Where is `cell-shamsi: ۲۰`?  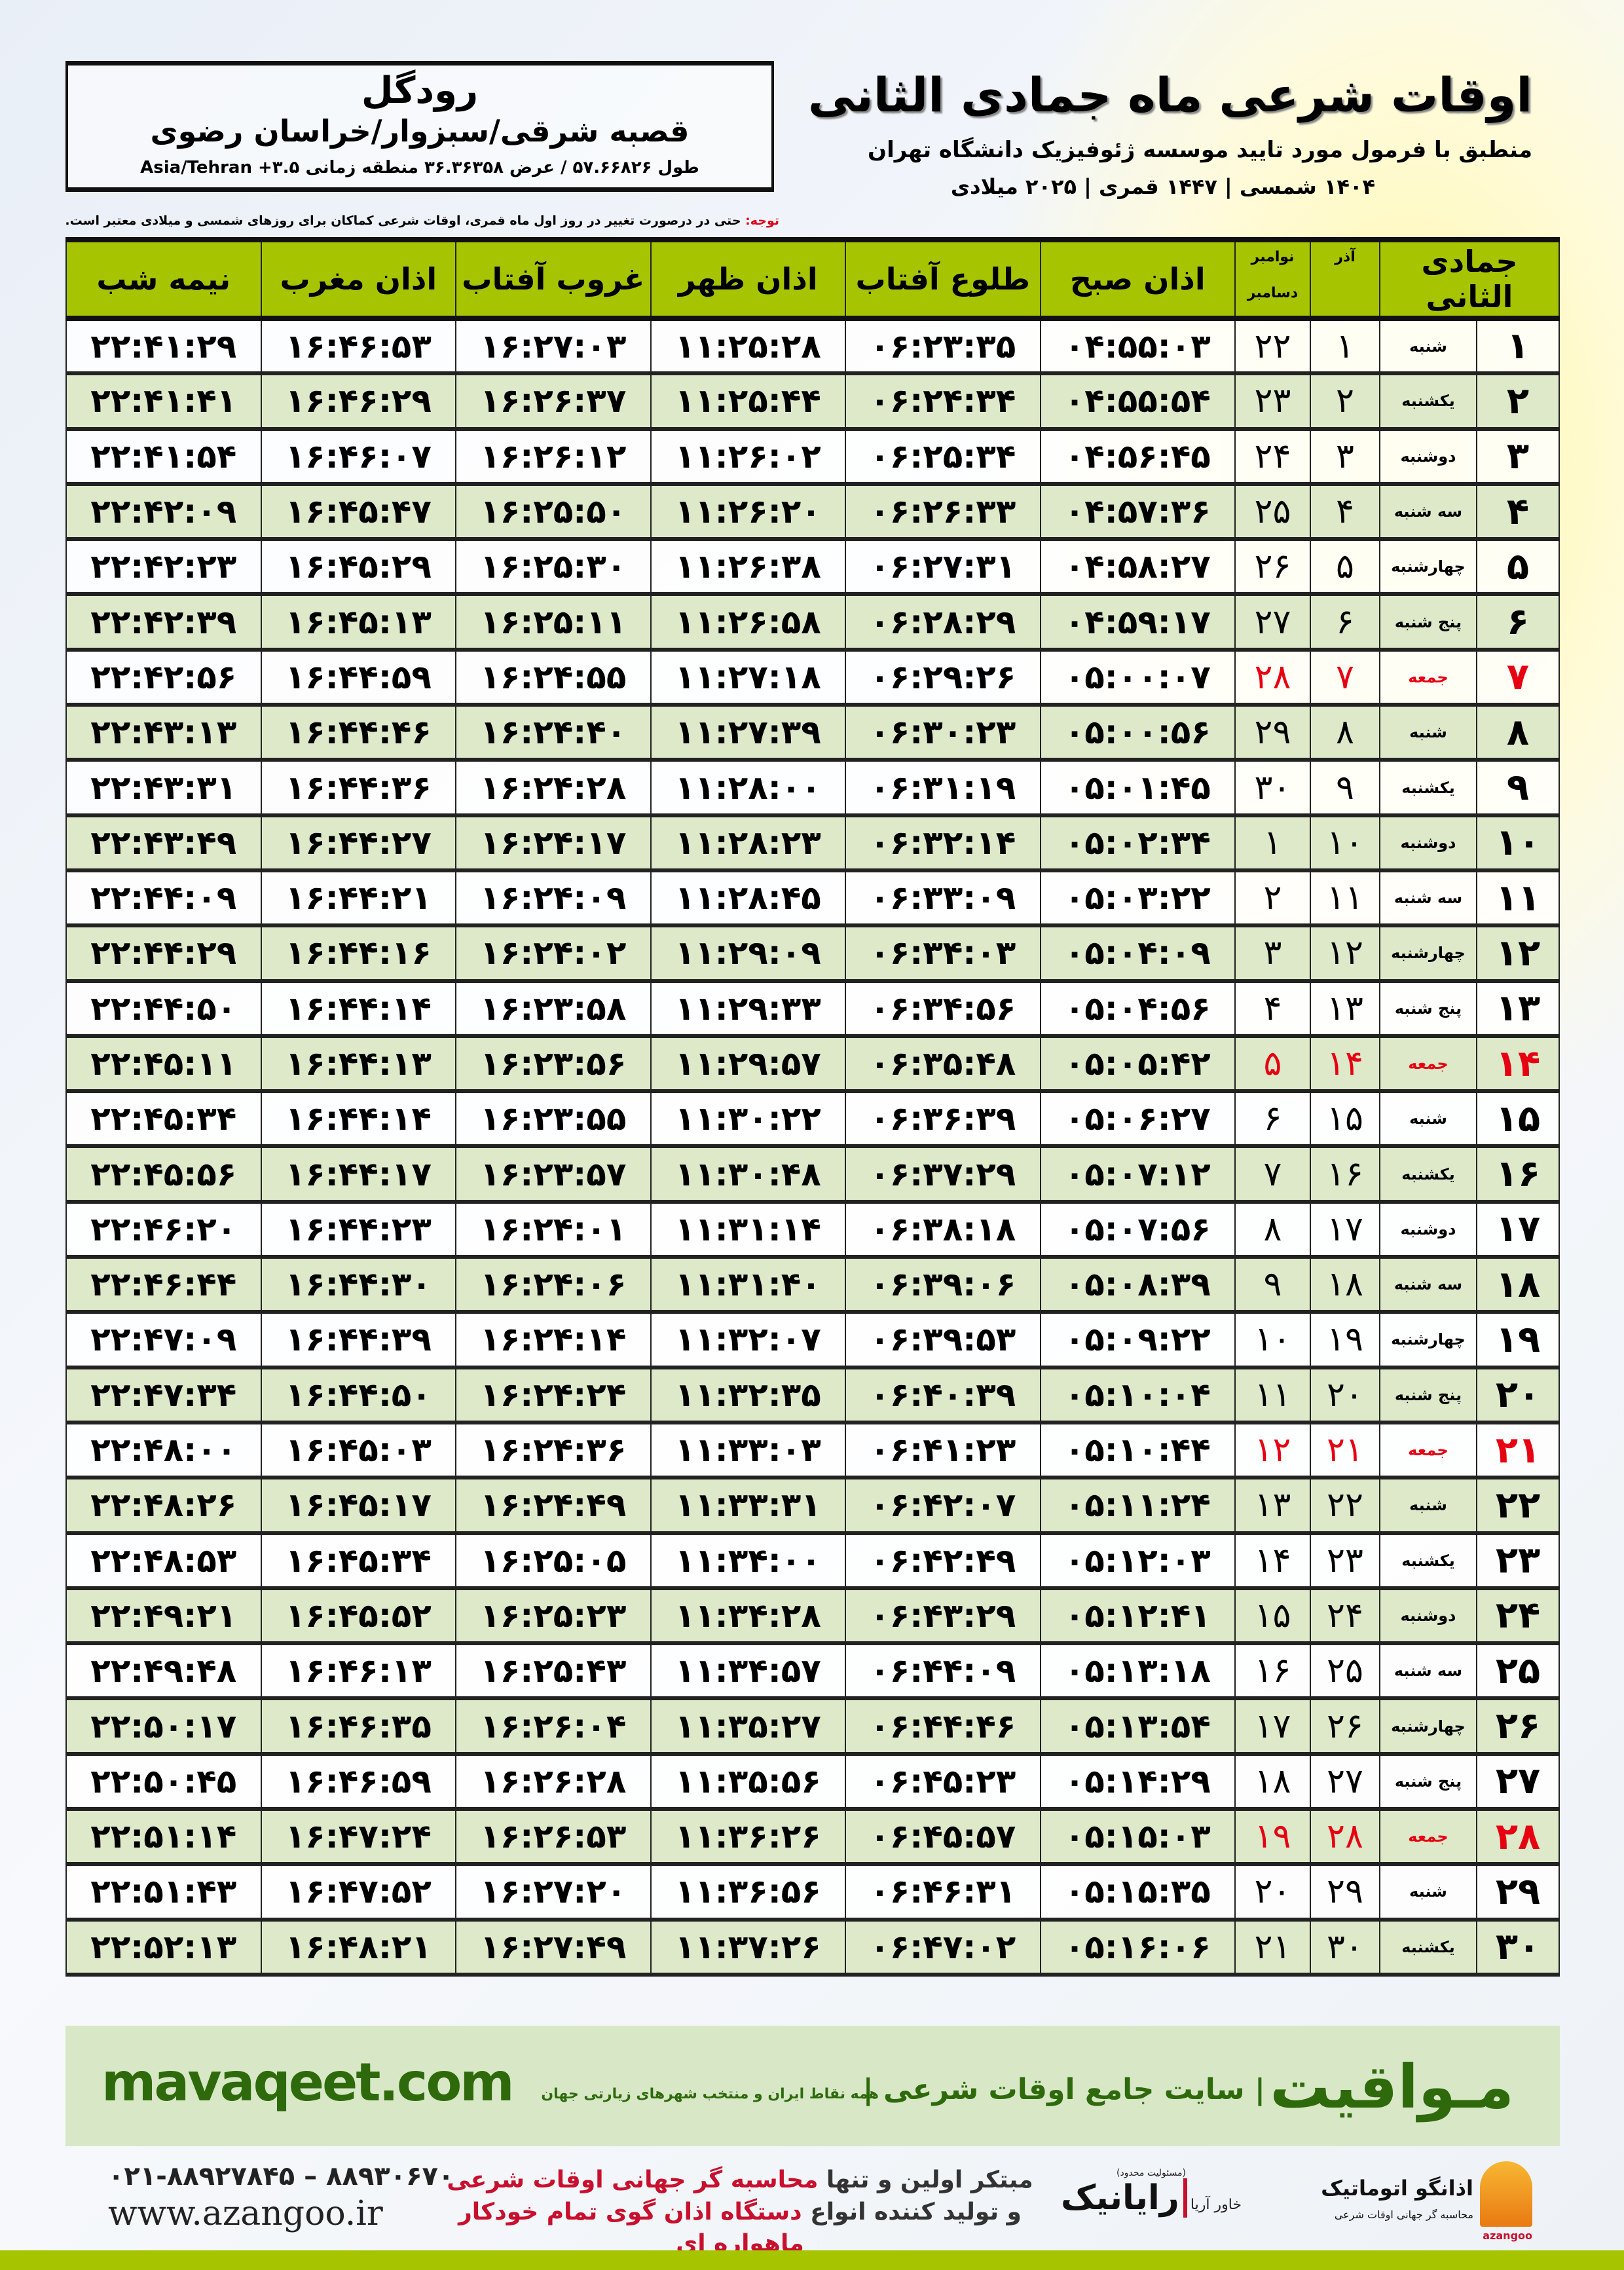 cell-shamsi: ۲۰ is located at coordinates (1344, 1395).